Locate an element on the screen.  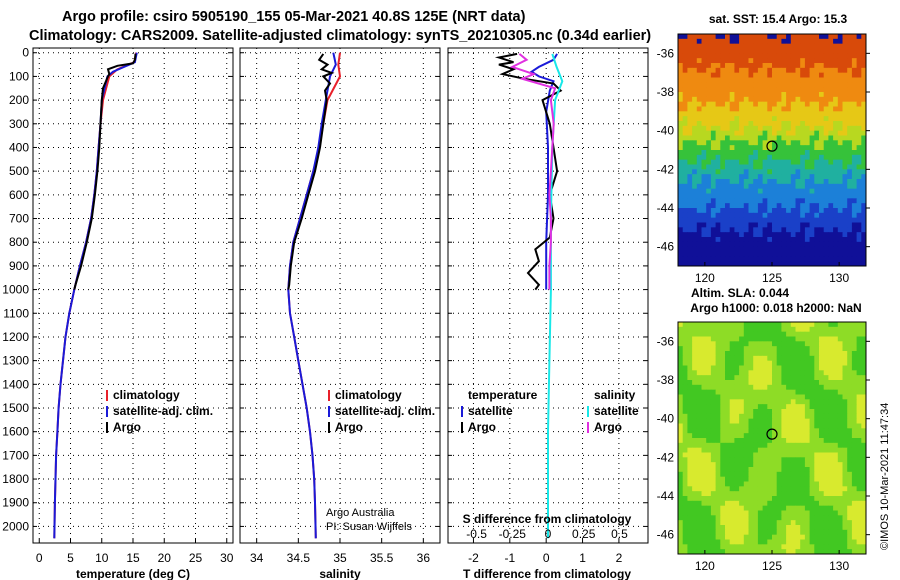
map-lon-tick-label: 120 is located at coordinates (705, 278).